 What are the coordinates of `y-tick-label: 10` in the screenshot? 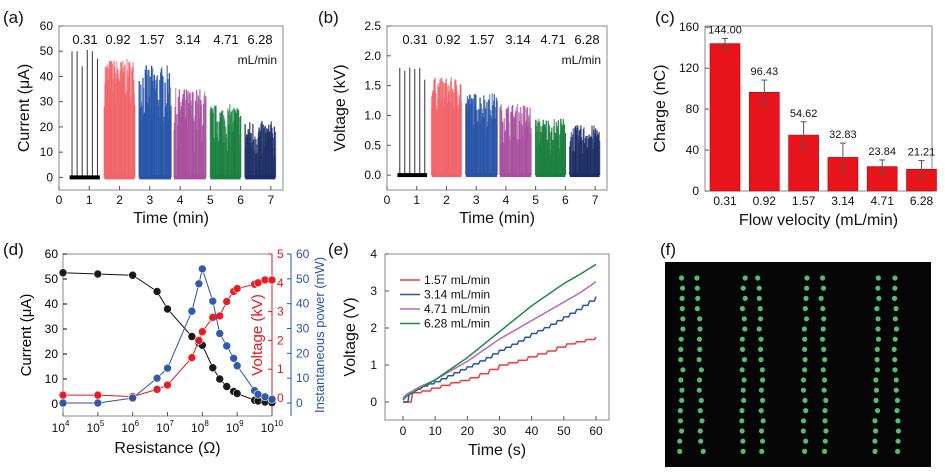 It's located at (303, 378).